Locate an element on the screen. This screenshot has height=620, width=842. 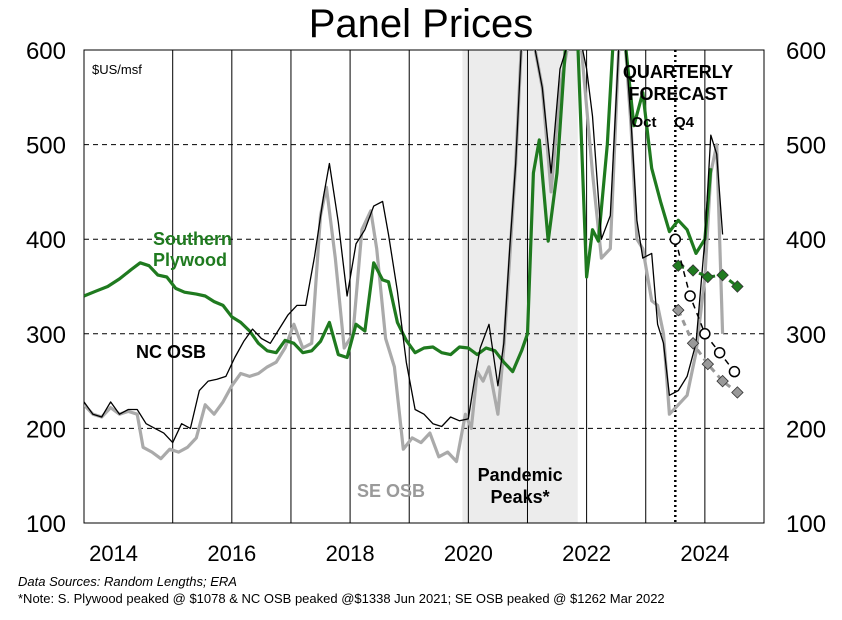
x-tick-2020: 2020 is located at coordinates (468, 553).